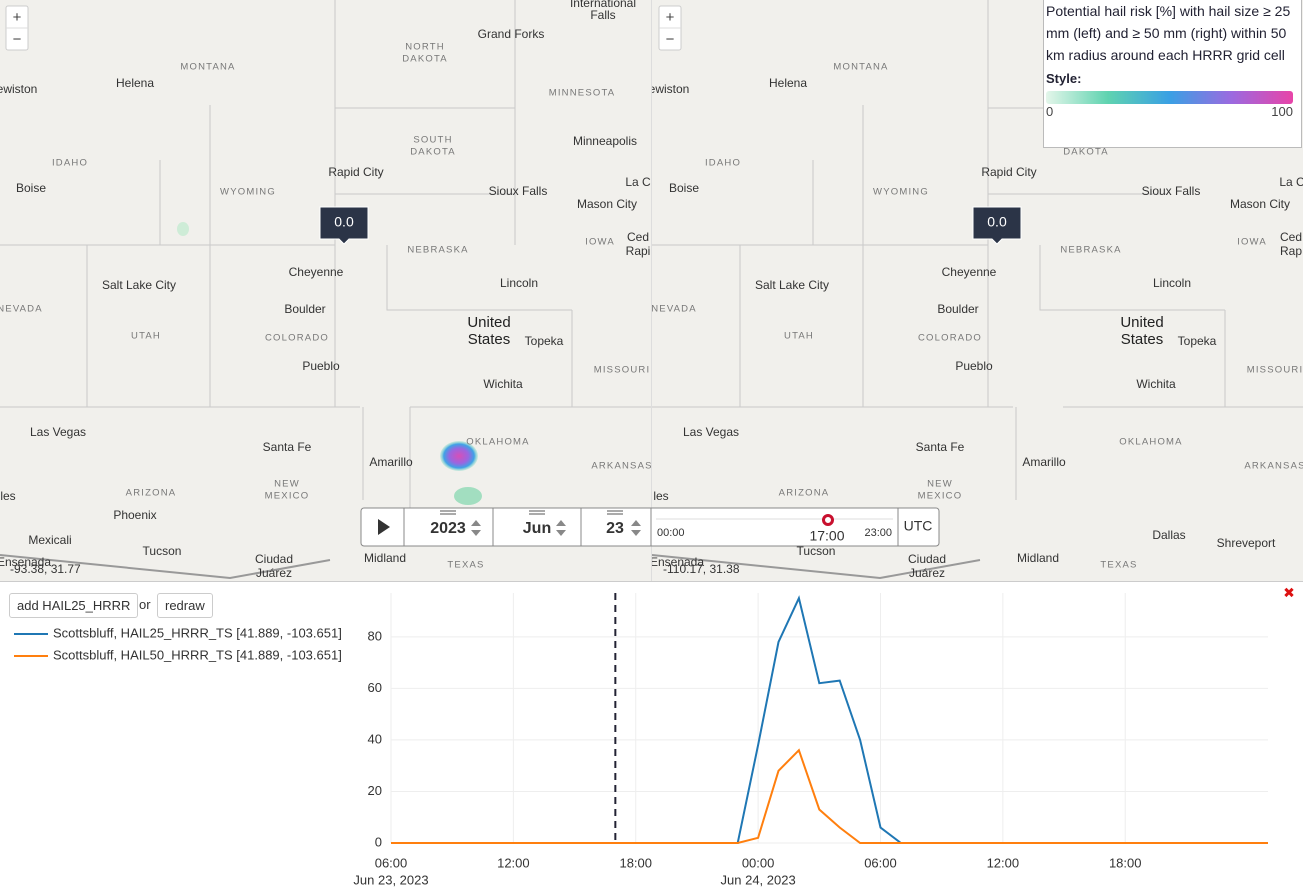 This screenshot has height=892, width=1303. I want to click on slider-thumb, so click(828, 520).